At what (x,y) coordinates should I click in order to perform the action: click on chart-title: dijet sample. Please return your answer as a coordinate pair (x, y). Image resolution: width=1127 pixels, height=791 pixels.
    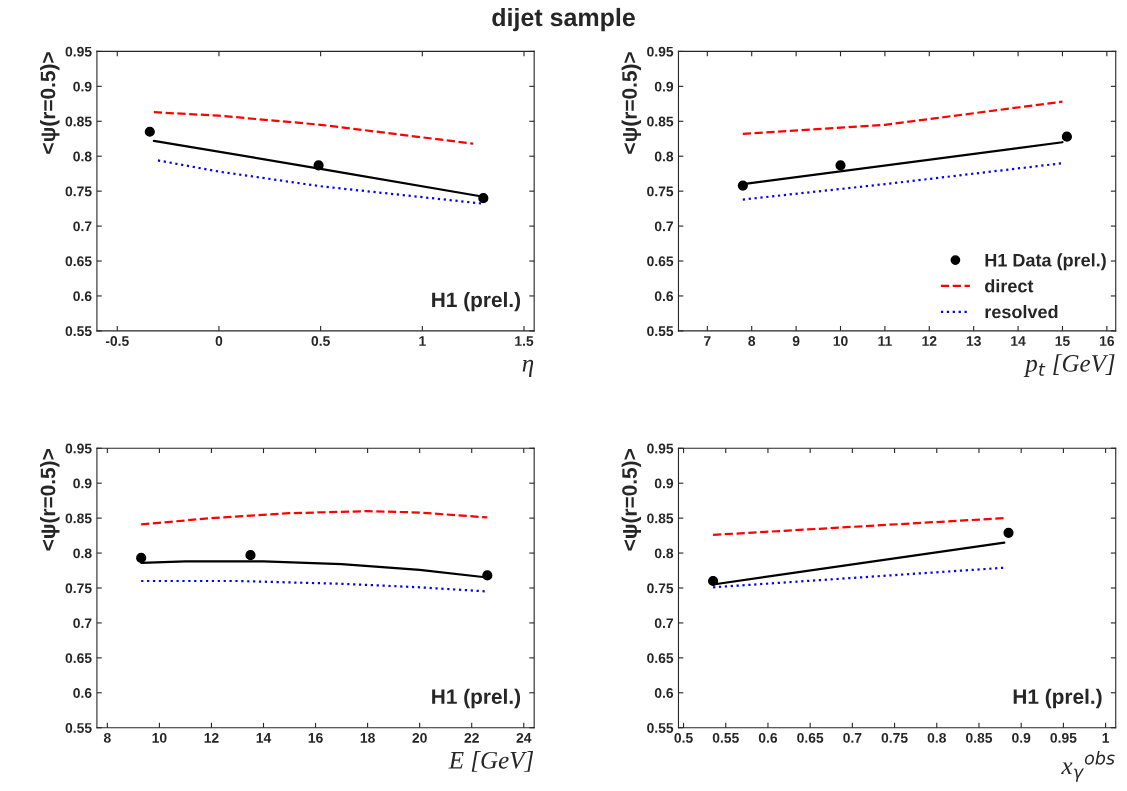
    Looking at the image, I should click on (563, 19).